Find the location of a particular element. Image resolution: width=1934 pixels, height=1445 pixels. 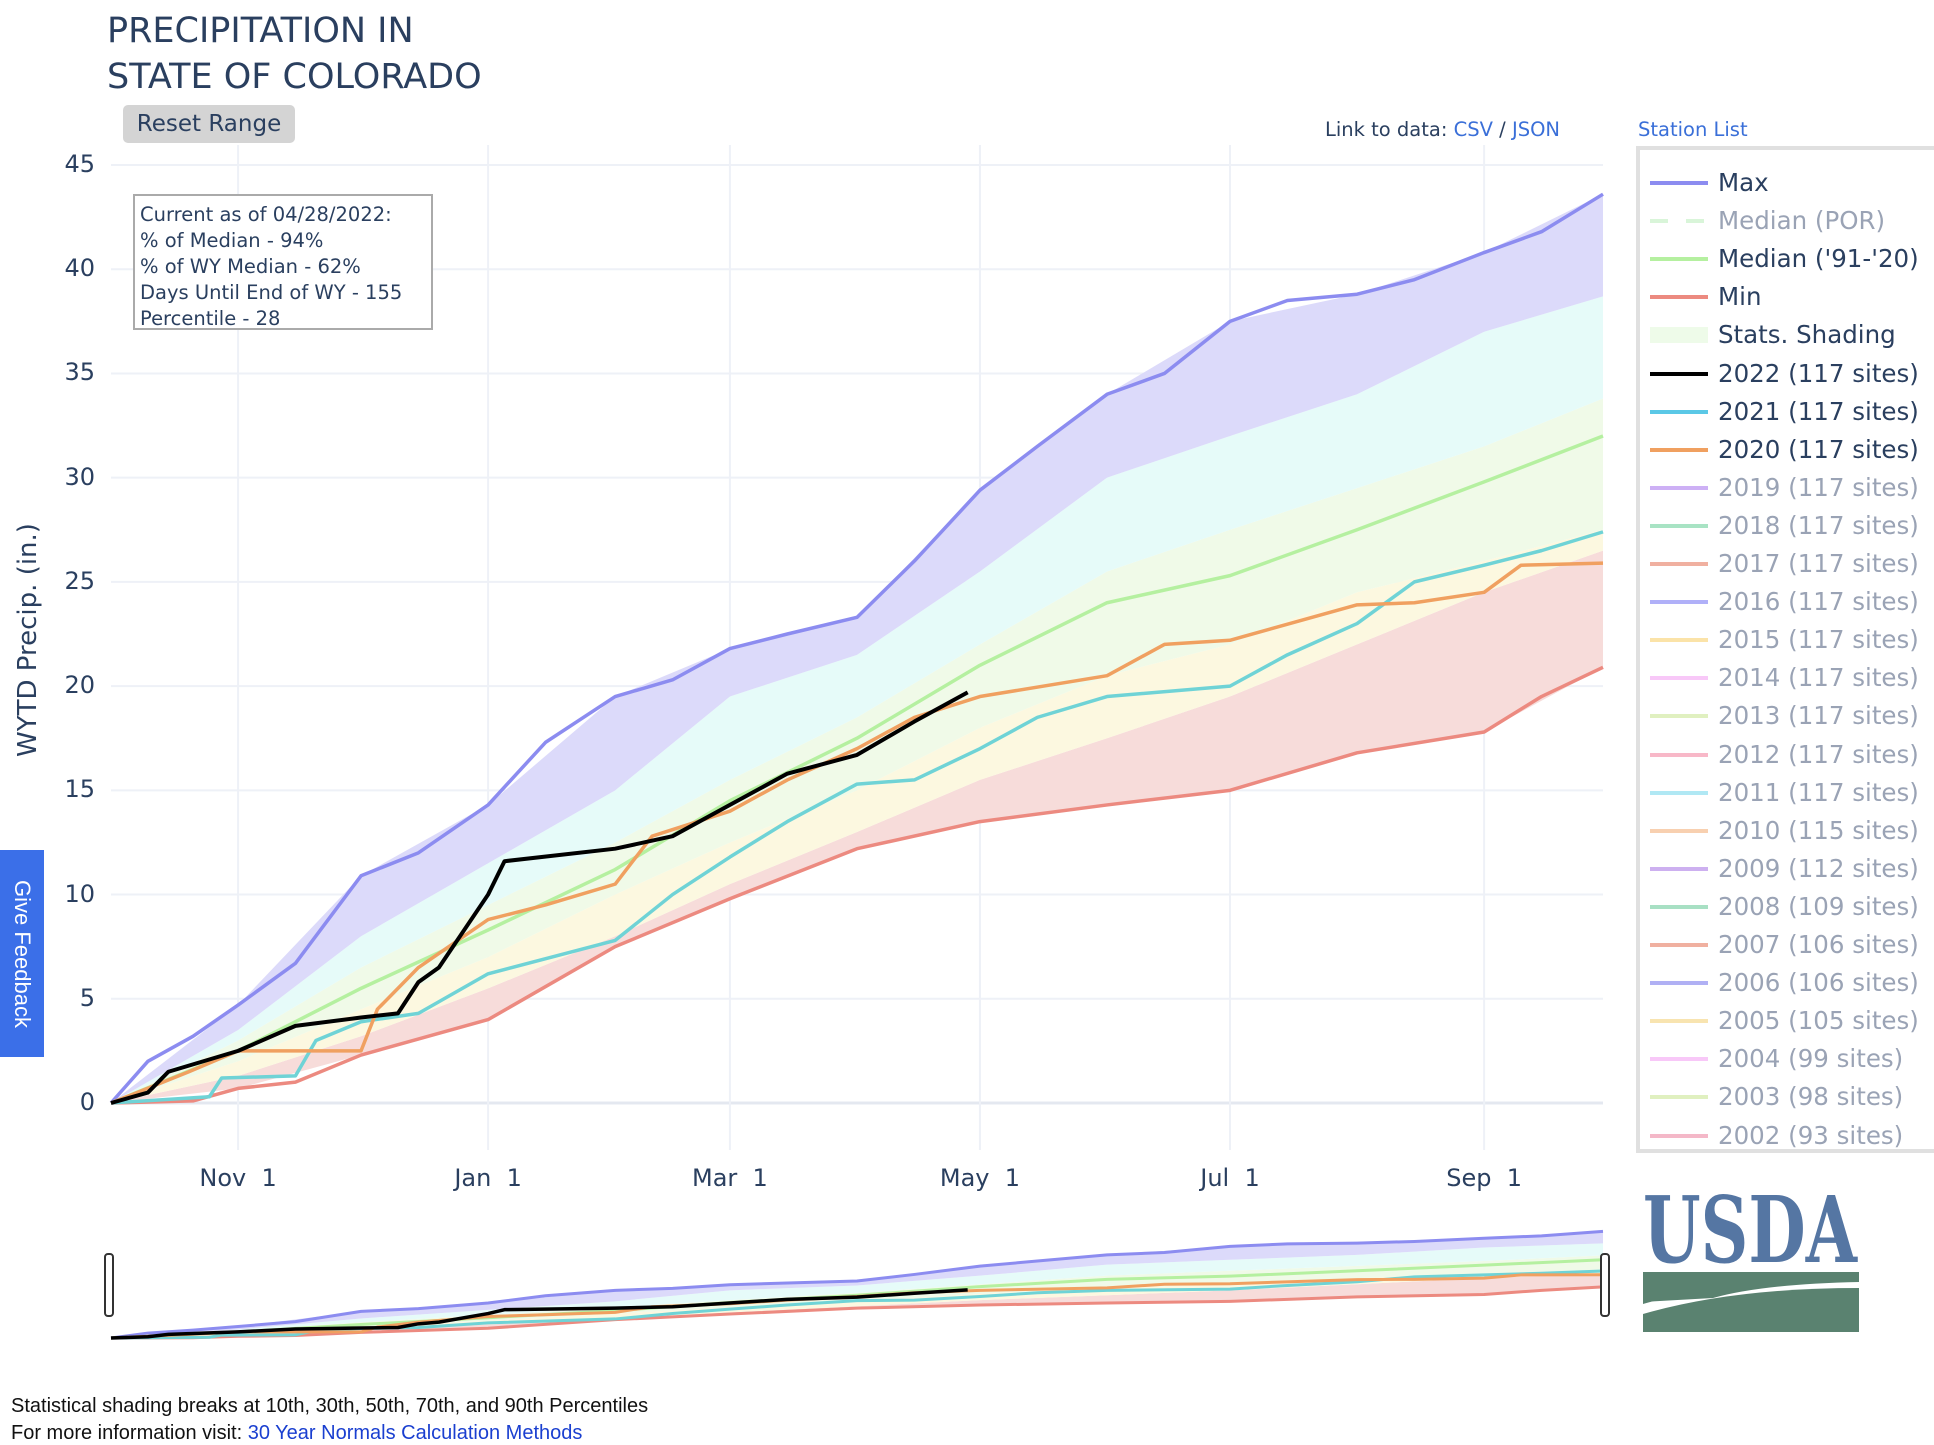

legend-item: 2008 (109 sites) is located at coordinates (1784, 907).